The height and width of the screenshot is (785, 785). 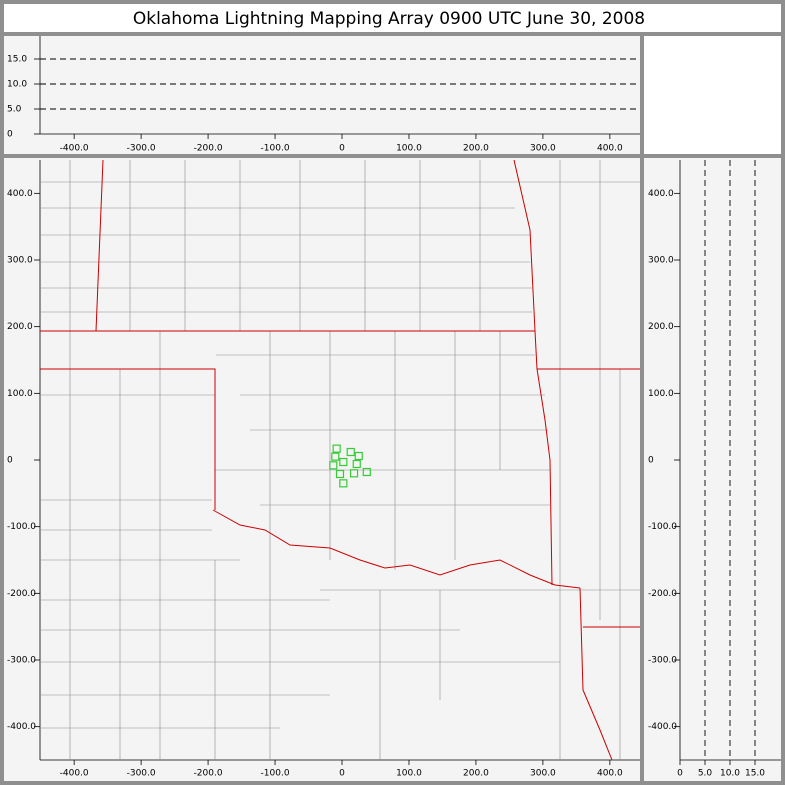 What do you see at coordinates (755, 774) in the screenshot?
I see `x-tick-label: 15.0` at bounding box center [755, 774].